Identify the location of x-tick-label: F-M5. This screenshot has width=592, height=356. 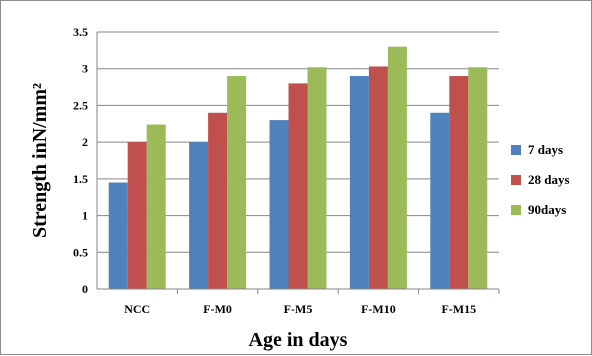
(298, 309).